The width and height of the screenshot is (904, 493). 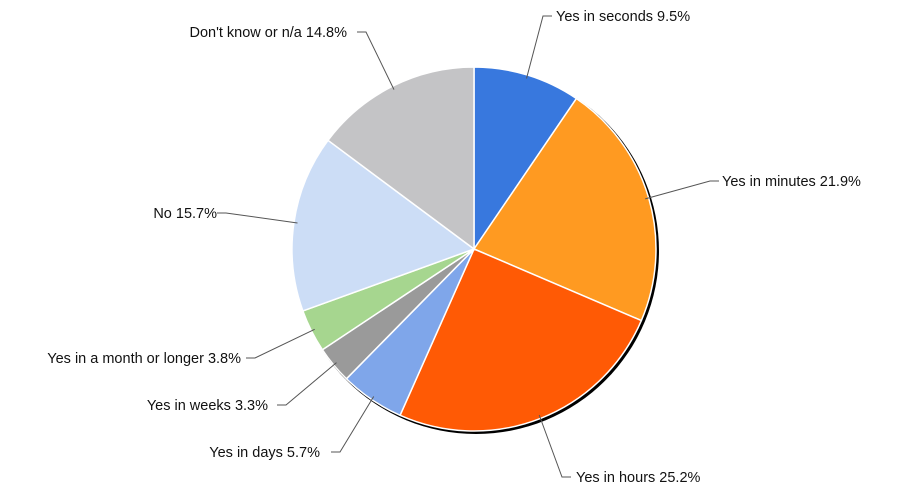 I want to click on slice-label: Yes in seconds 9.5%, so click(x=623, y=17).